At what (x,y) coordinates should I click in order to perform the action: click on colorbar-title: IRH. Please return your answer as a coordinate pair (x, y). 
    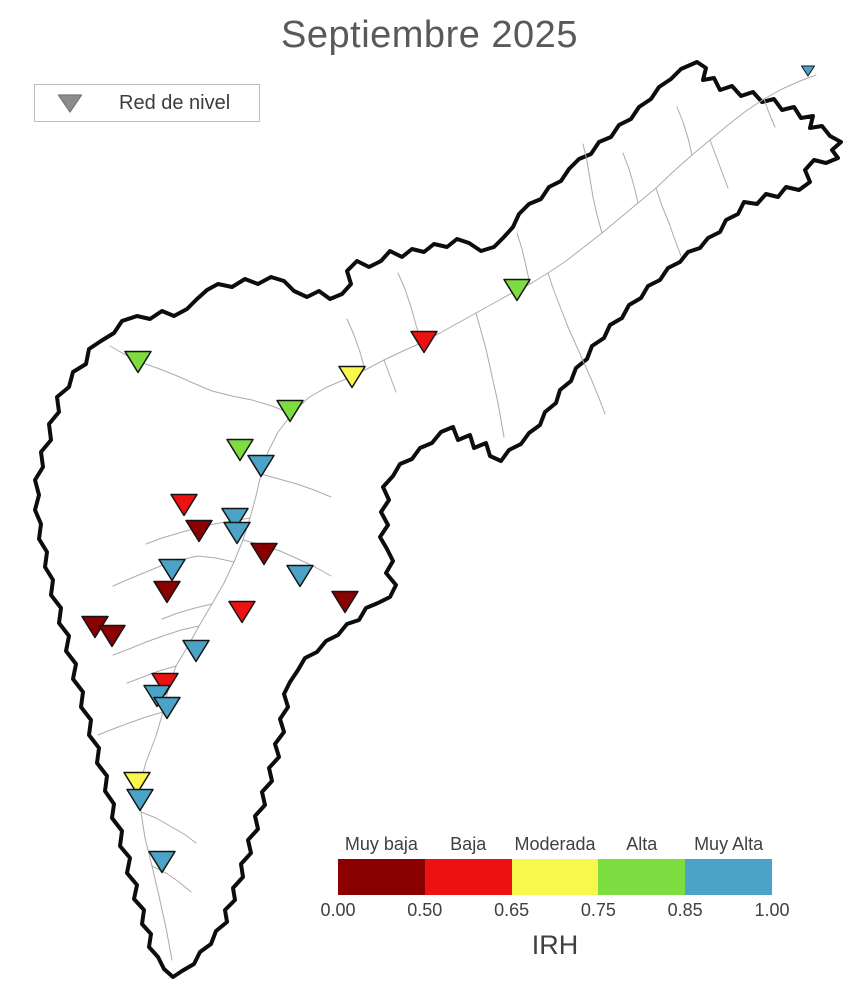
    Looking at the image, I should click on (555, 945).